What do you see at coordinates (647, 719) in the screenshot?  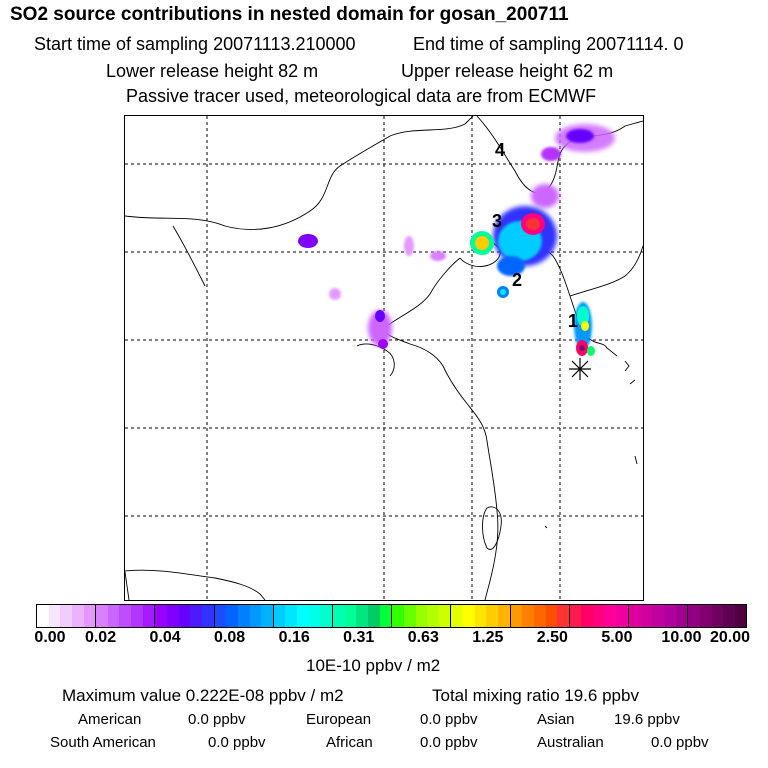 I see `source-value: 19.6 ppbv` at bounding box center [647, 719].